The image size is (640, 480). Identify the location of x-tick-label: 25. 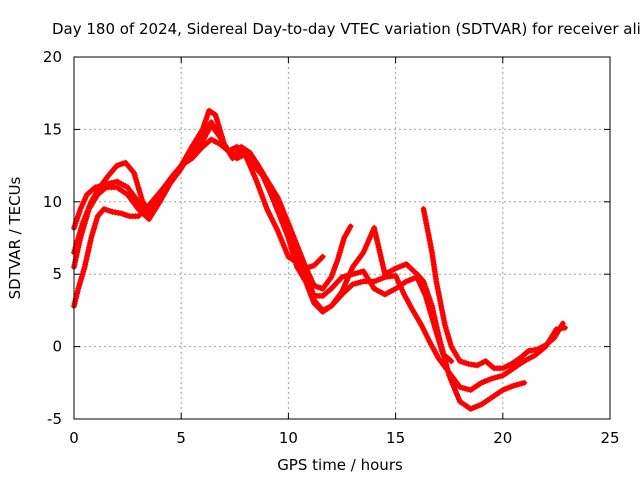
(609, 438).